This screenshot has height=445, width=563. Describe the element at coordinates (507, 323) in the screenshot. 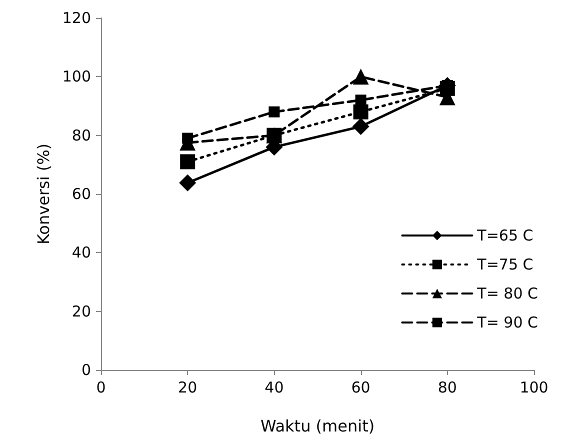

I see `legend-label: T= 90 C` at that location.